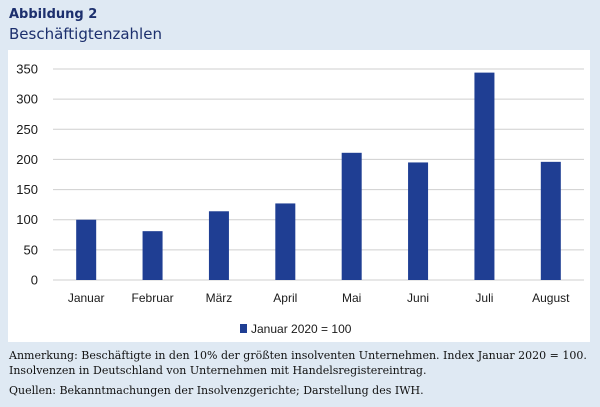  I want to click on y-tick-label: 150, so click(27, 189).